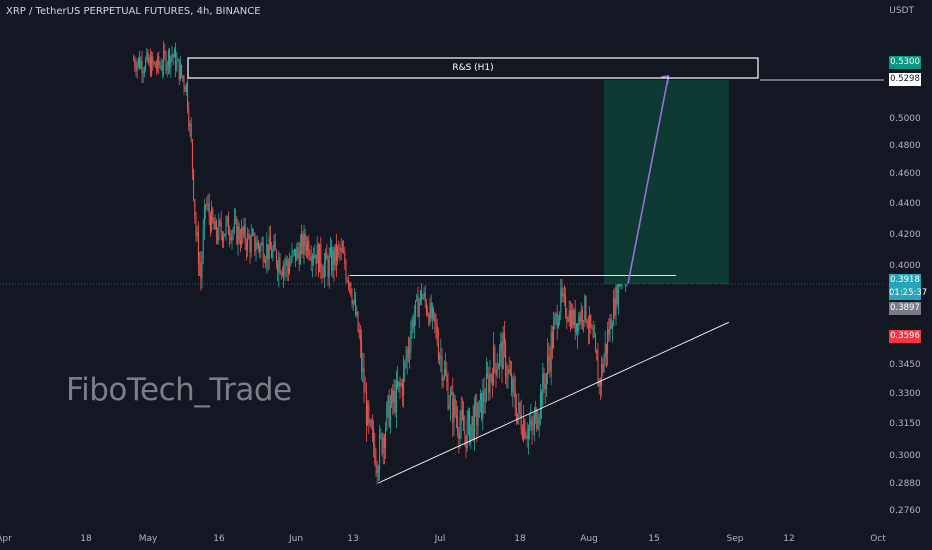 The image size is (932, 550). What do you see at coordinates (295, 539) in the screenshot?
I see `x-tick-label: Jun` at bounding box center [295, 539].